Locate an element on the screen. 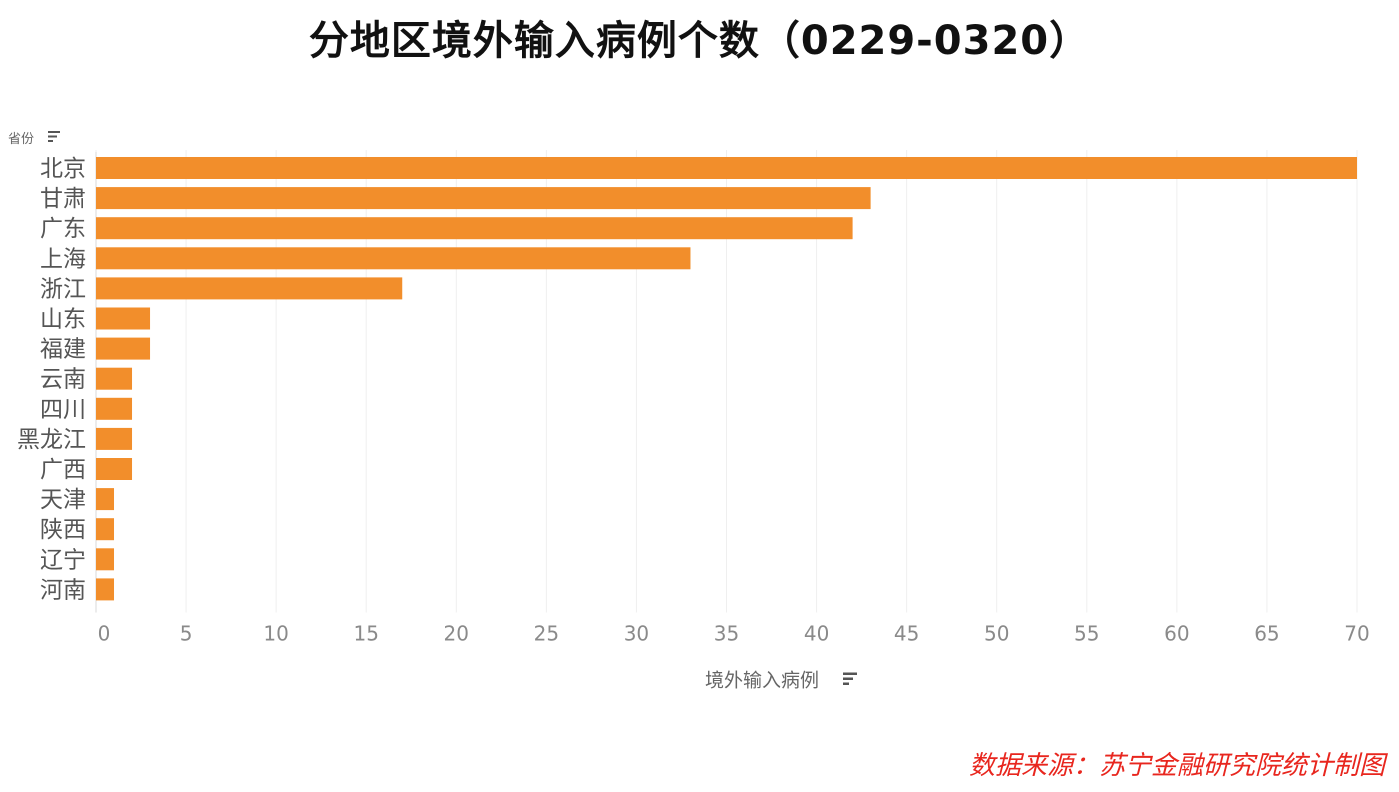 This screenshot has width=1399, height=792. x-tick-label: 55 is located at coordinates (1086, 634).